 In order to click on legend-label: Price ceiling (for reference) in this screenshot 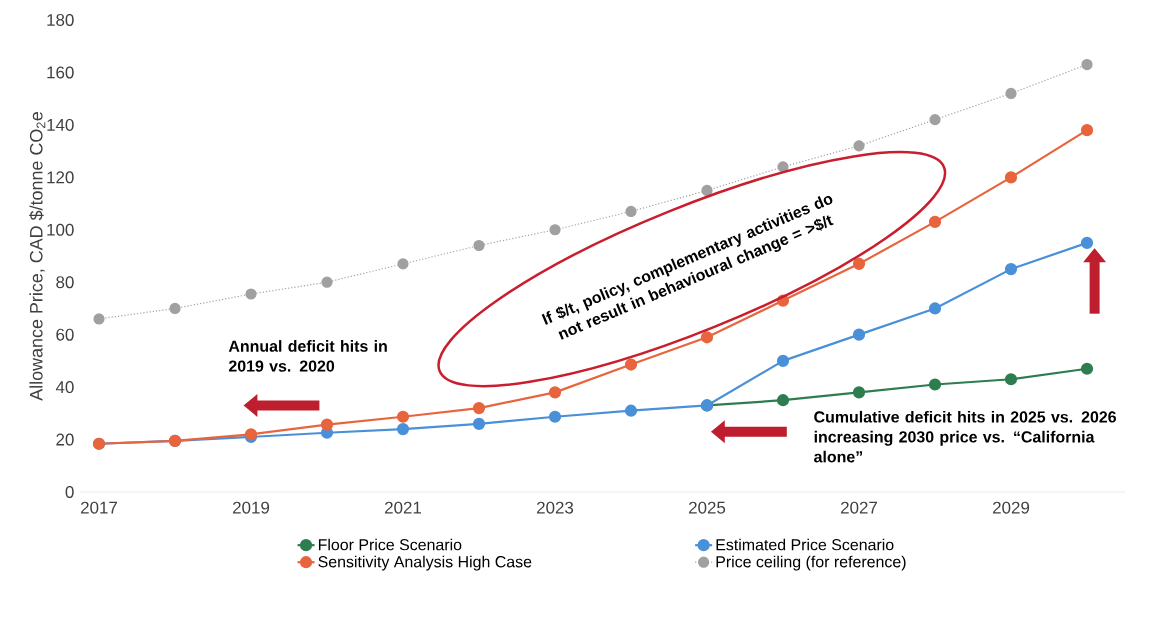, I will do `click(811, 563)`.